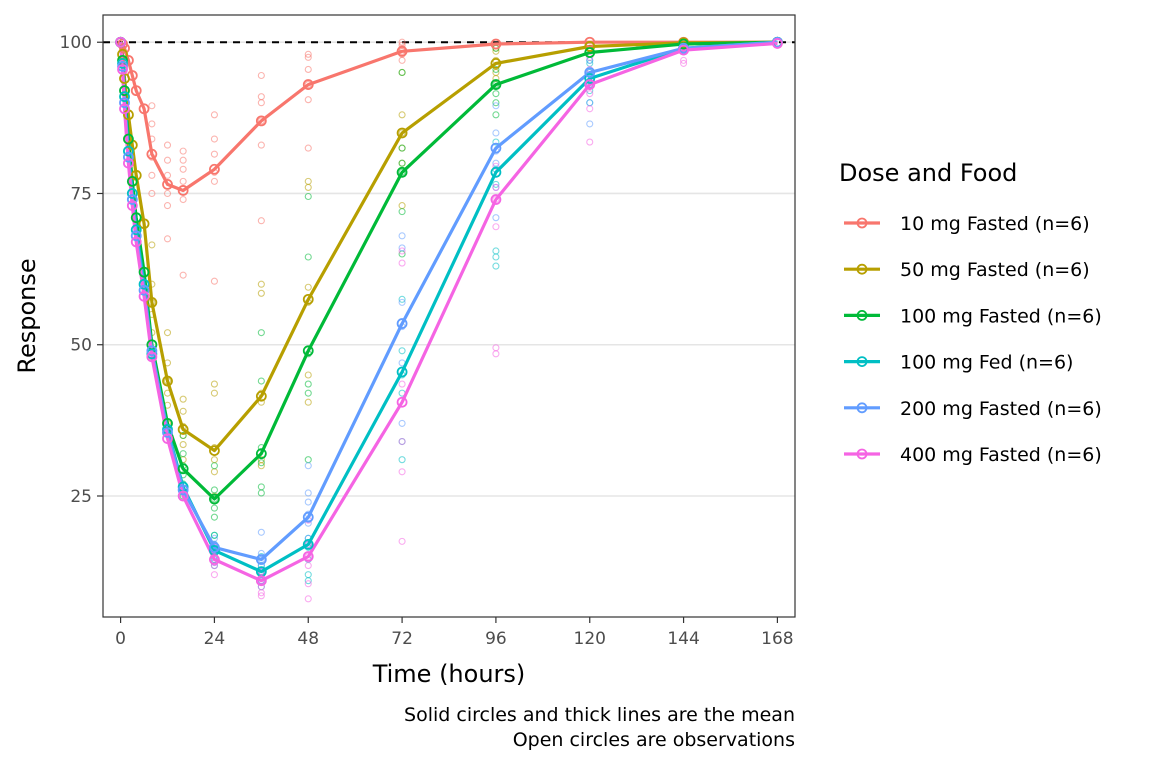 This screenshot has width=1152, height=768. I want to click on x-tick-label: 120, so click(590, 639).